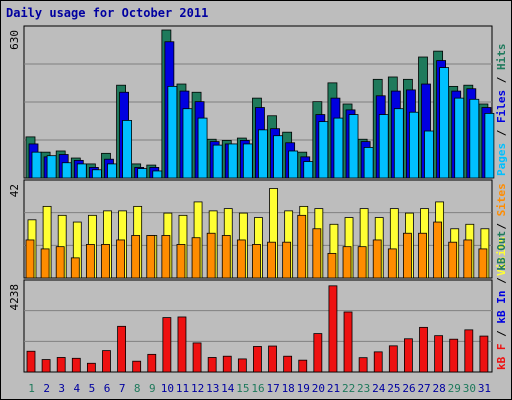 The width and height of the screenshot is (512, 400). What do you see at coordinates (92, 388) in the screenshot?
I see `day-label-5: 5` at bounding box center [92, 388].